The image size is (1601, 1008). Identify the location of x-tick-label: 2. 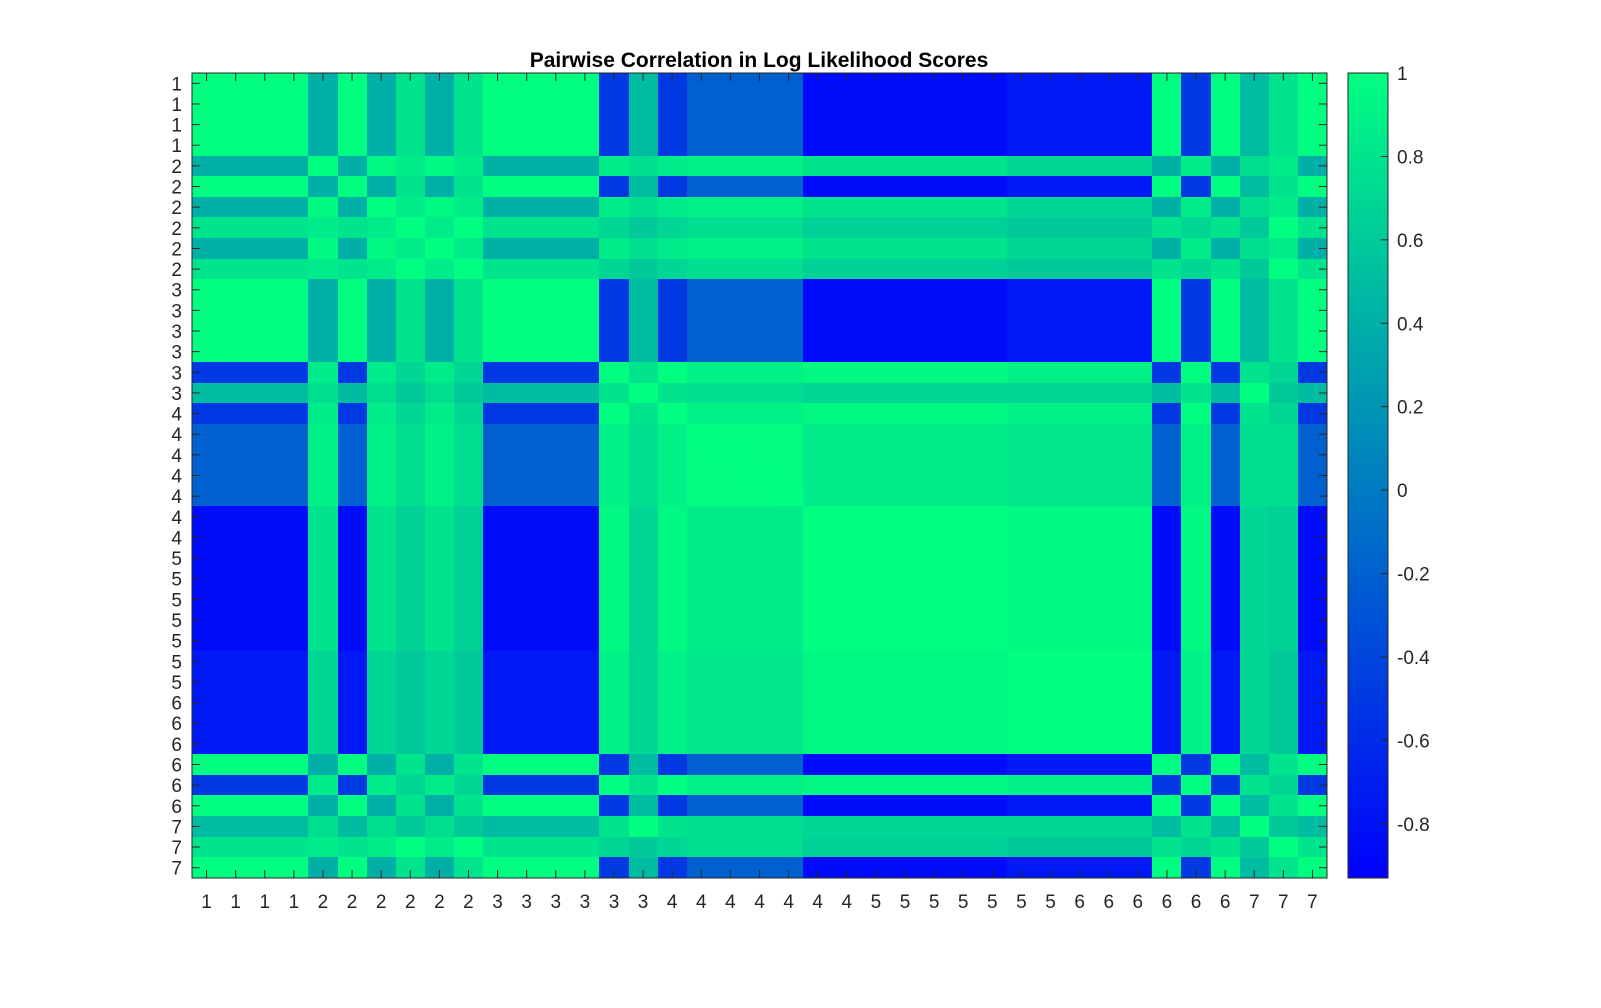
(352, 902).